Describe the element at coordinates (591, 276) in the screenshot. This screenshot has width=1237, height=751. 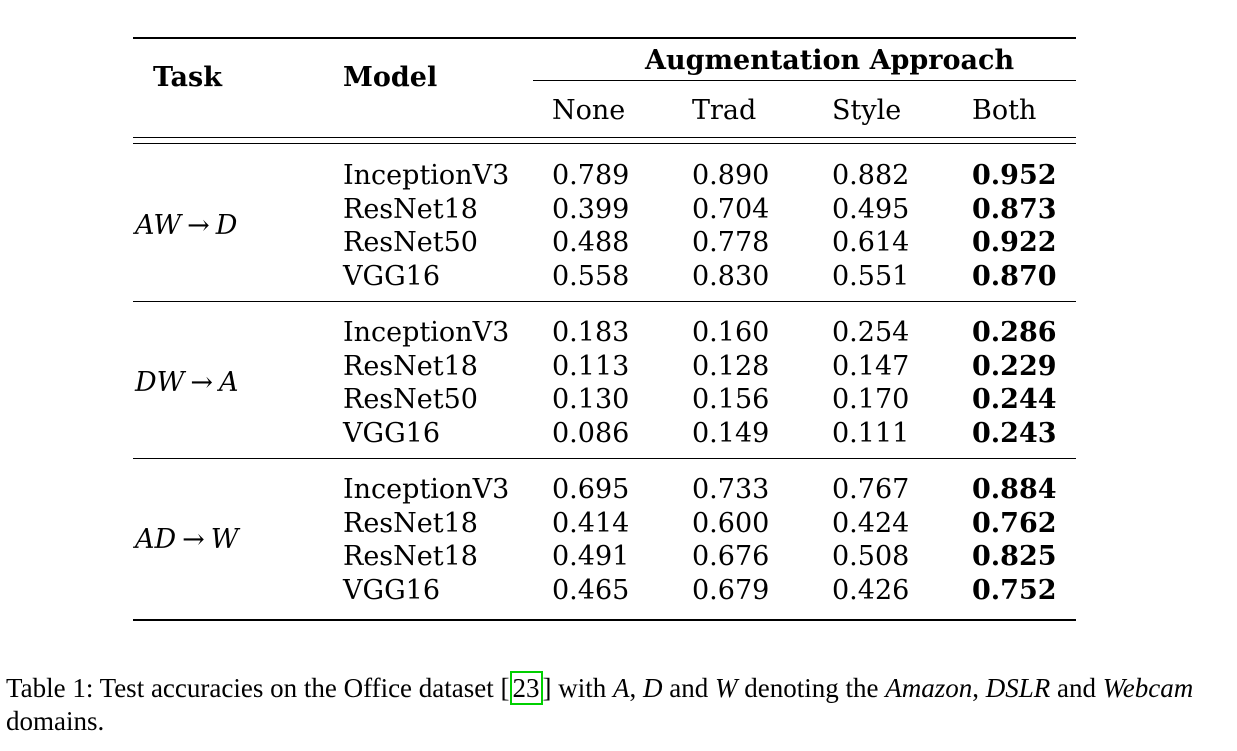
I see `accuracy-cell: 0.558` at that location.